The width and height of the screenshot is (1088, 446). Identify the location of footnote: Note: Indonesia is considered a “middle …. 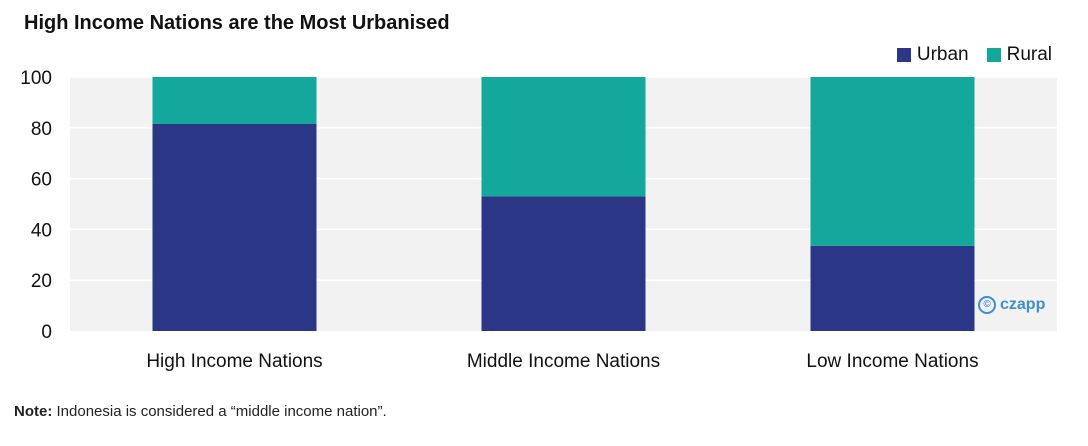
(200, 411).